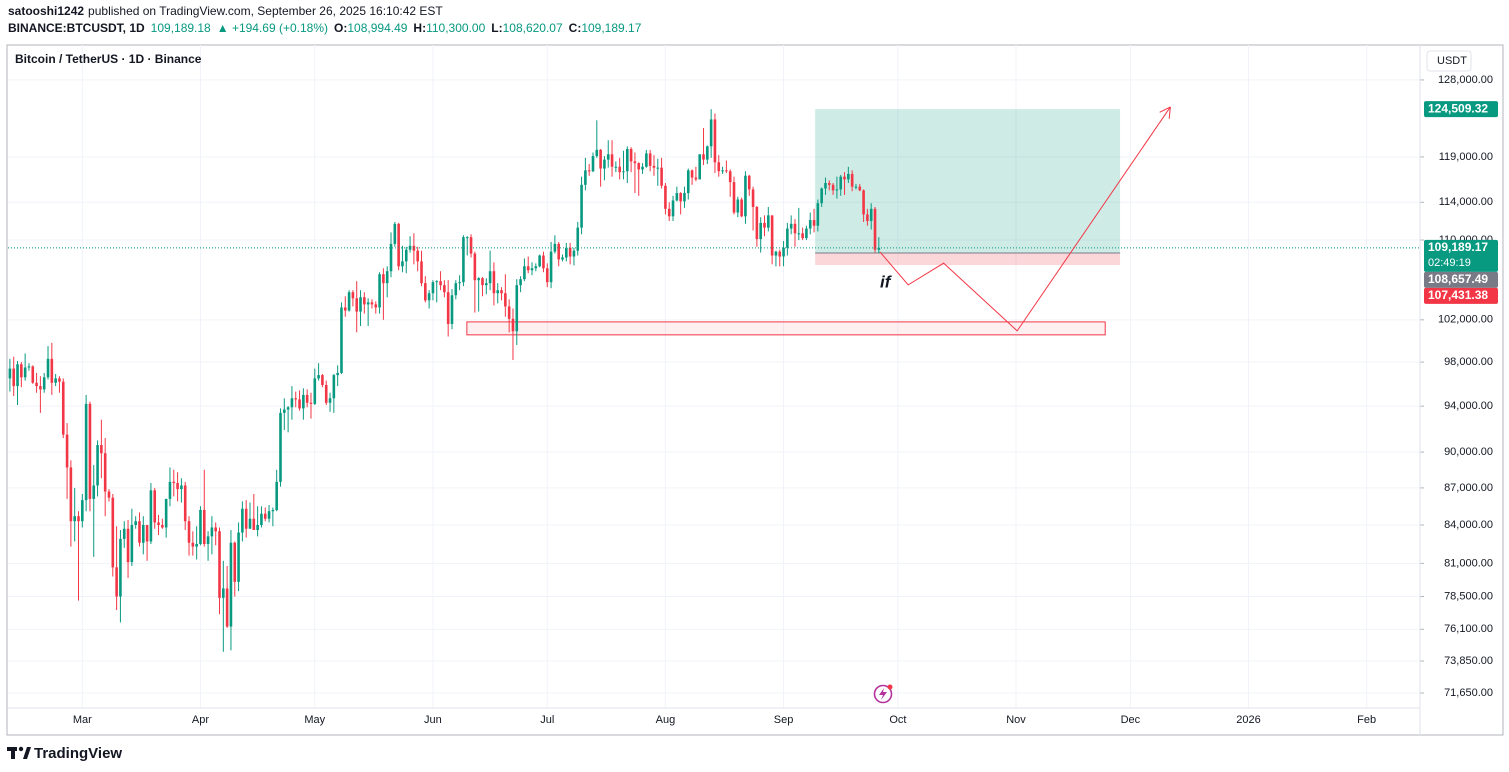  Describe the element at coordinates (200, 720) in the screenshot. I see `x-tick-label: Apr` at that location.